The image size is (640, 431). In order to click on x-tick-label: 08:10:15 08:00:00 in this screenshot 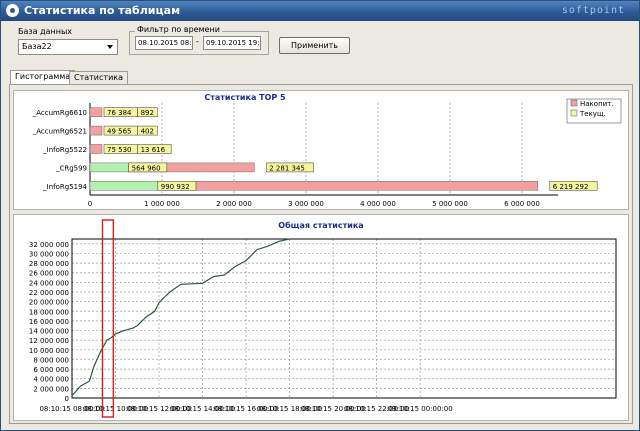, I will do `click(71, 409)`.